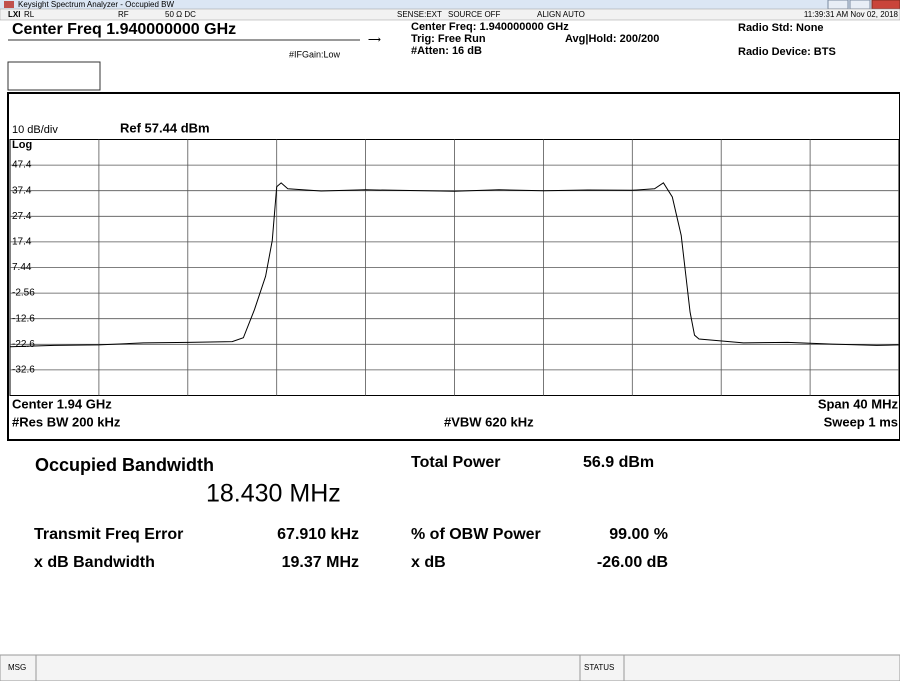 The width and height of the screenshot is (900, 681). Describe the element at coordinates (29, 14) in the screenshot. I see `status-rl: RL` at that location.